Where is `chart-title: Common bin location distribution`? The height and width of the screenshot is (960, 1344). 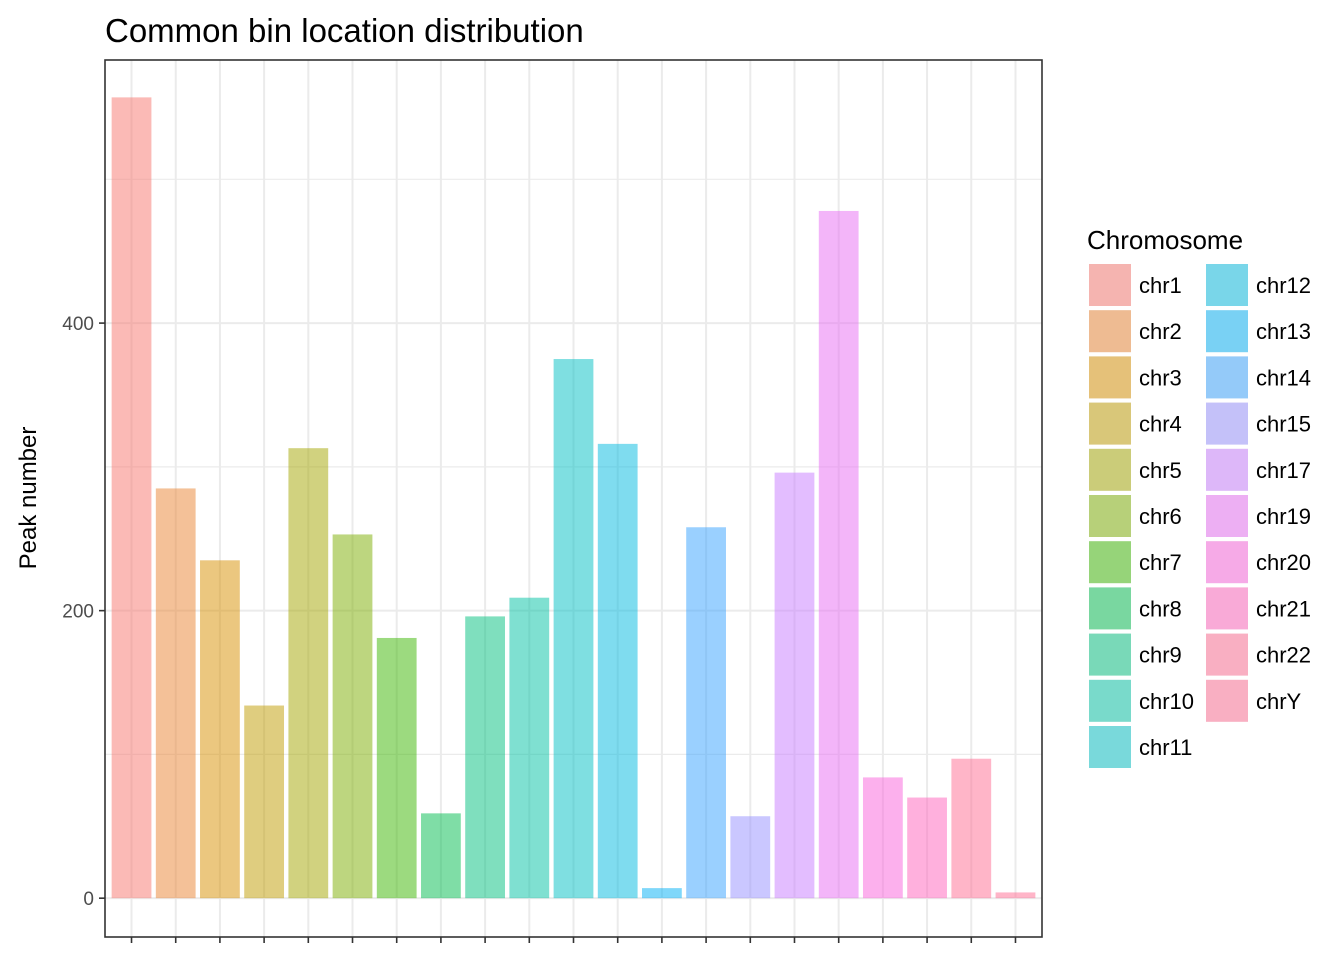 chart-title: Common bin location distribution is located at coordinates (344, 30).